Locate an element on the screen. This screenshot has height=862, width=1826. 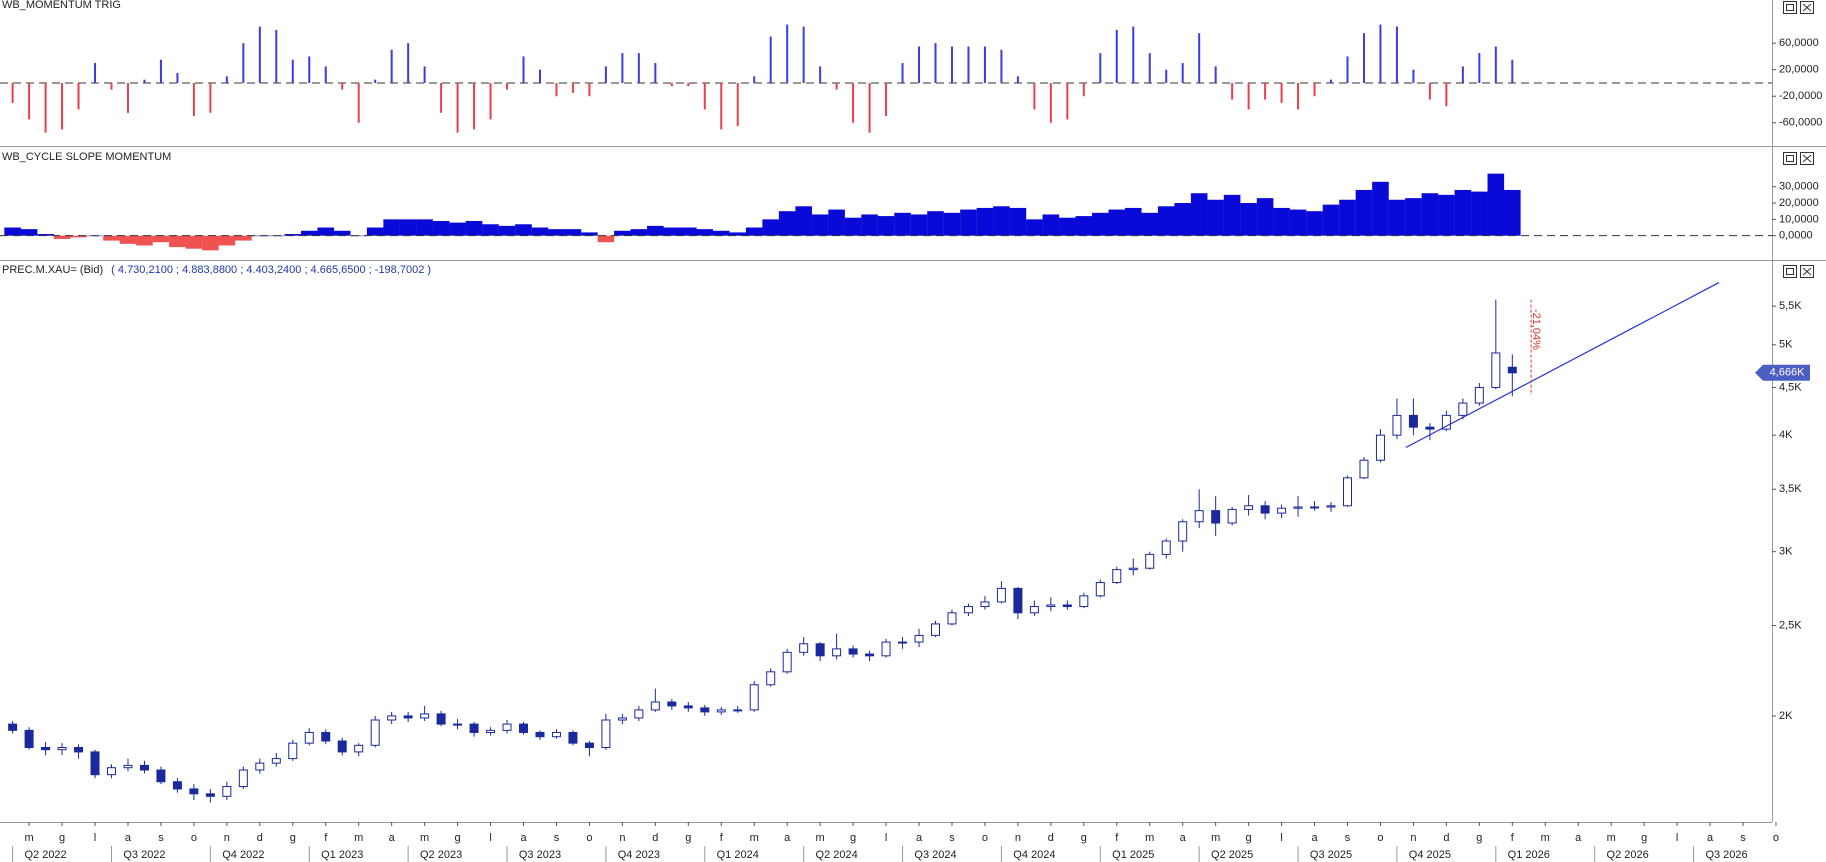
quarter-label: Q4 2025 is located at coordinates (1430, 855).